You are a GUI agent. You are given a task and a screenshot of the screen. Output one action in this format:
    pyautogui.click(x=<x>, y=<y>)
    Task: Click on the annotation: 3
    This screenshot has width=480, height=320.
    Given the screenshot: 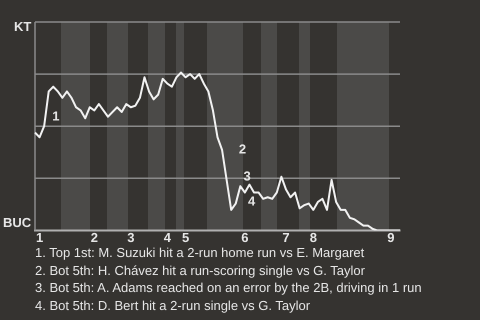 What is the action you would take?
    pyautogui.click(x=247, y=176)
    